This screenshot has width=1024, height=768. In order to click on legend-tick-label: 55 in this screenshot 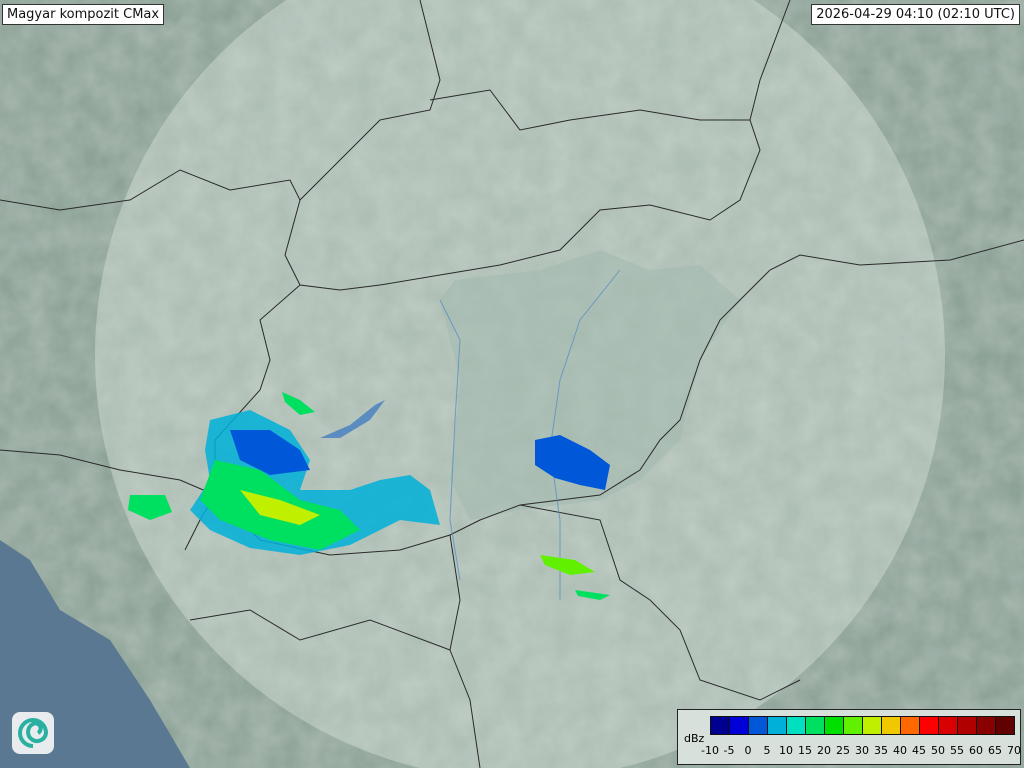, I will do `click(957, 750)`.